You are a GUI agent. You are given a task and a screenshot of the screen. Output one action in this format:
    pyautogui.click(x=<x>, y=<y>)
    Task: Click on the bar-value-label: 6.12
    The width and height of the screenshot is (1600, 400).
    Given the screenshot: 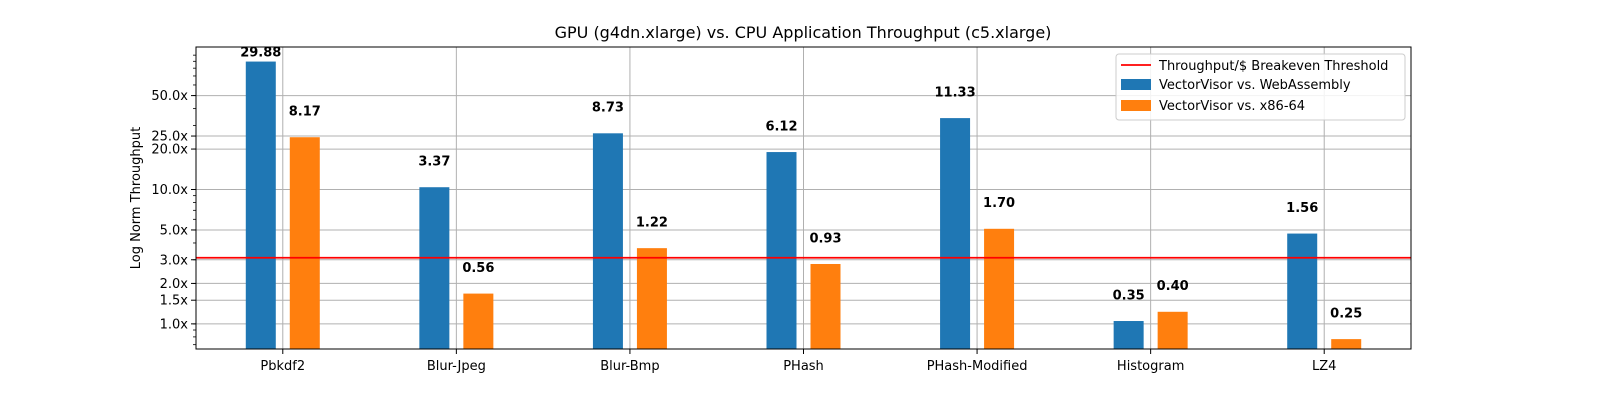 What is the action you would take?
    pyautogui.click(x=781, y=126)
    